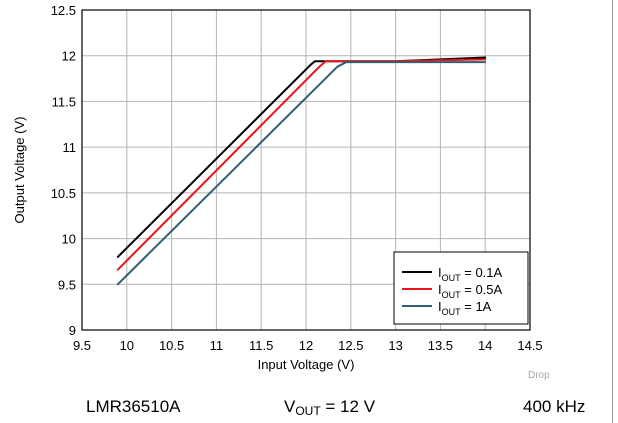 The width and height of the screenshot is (618, 423). I want to click on y-tick-label: 11.5, so click(64, 101).